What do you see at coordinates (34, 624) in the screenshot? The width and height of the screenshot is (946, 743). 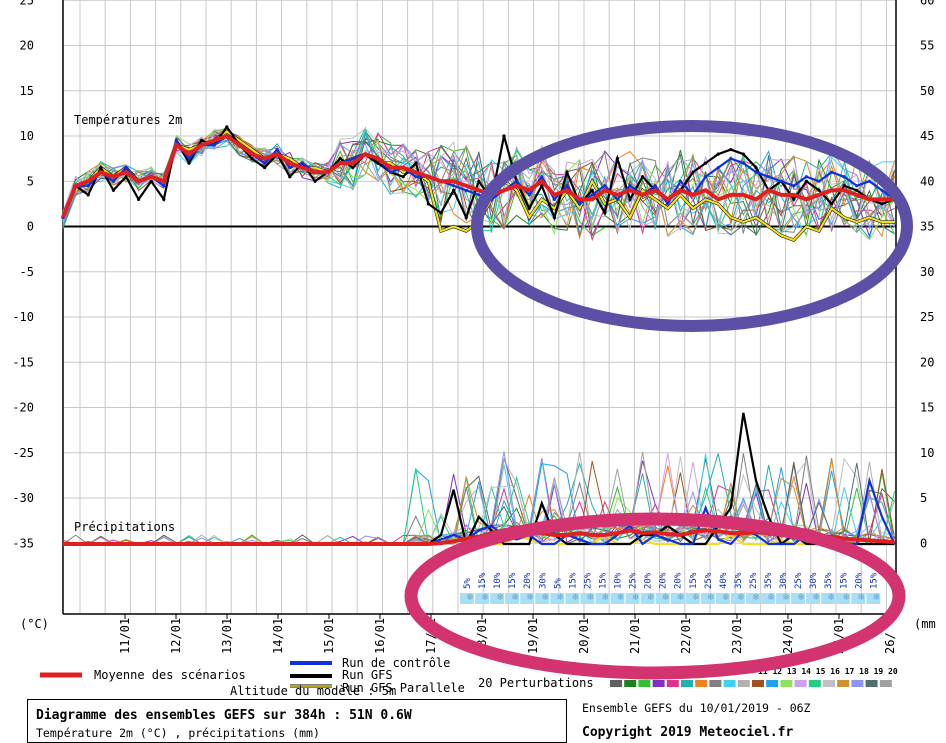 I see `left-axis-unit: (°C)` at bounding box center [34, 624].